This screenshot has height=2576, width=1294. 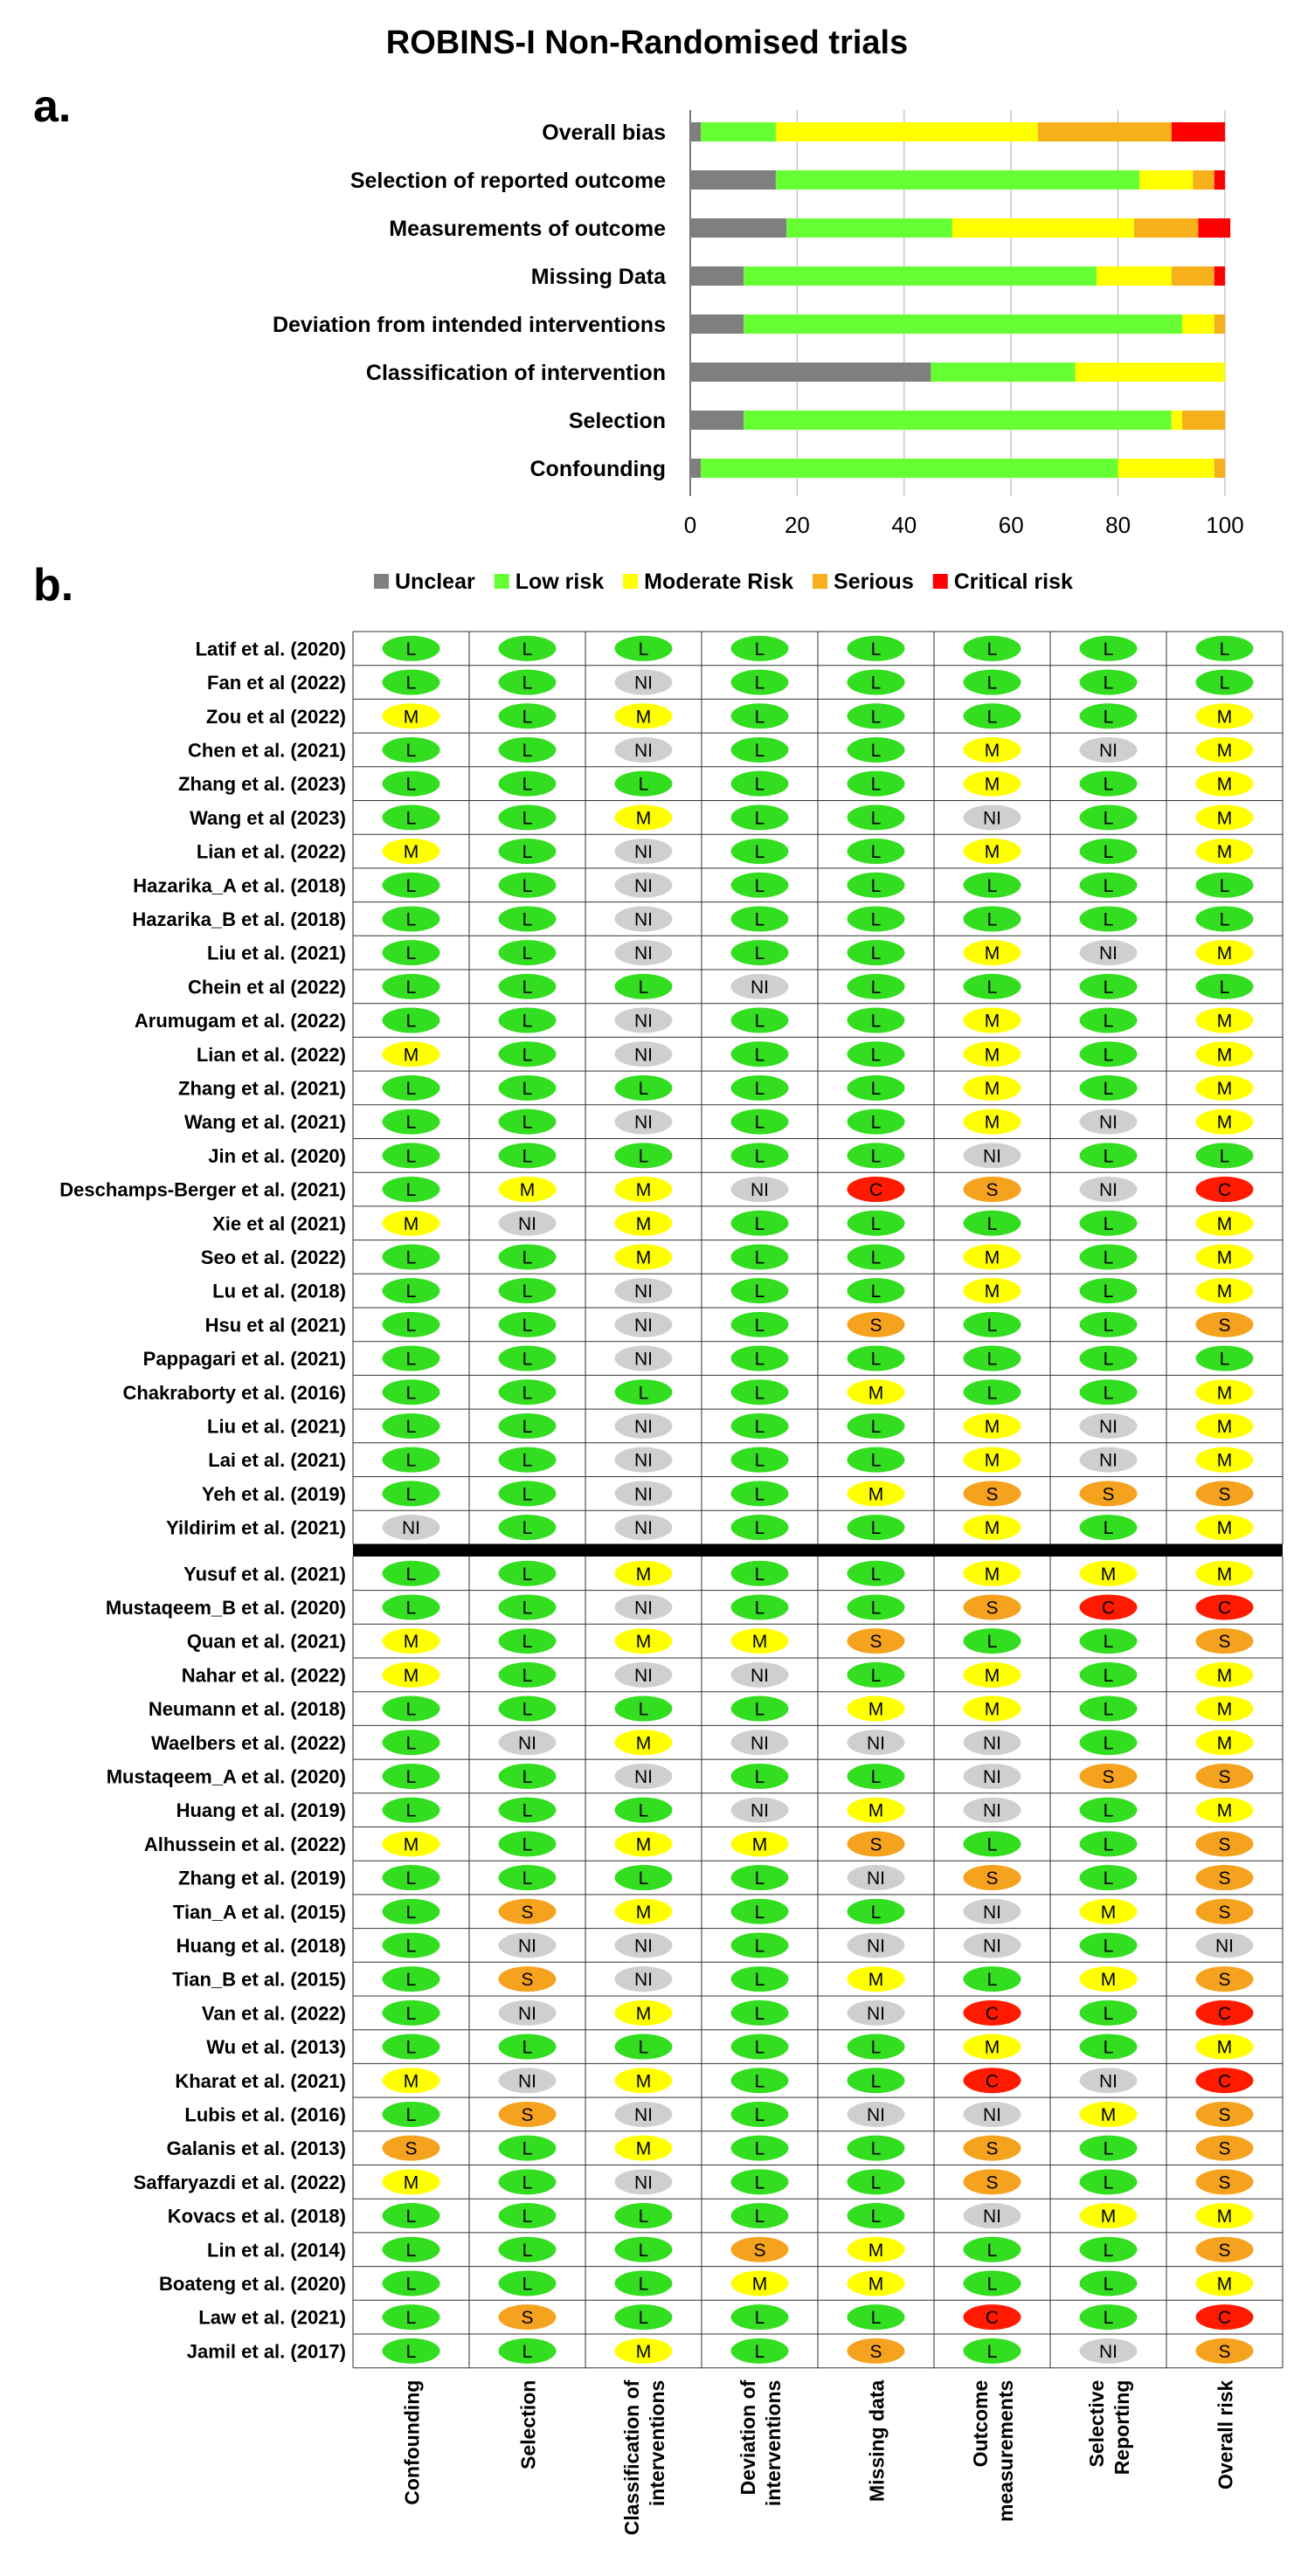 I want to click on rating-label: C, so click(x=1224, y=1190).